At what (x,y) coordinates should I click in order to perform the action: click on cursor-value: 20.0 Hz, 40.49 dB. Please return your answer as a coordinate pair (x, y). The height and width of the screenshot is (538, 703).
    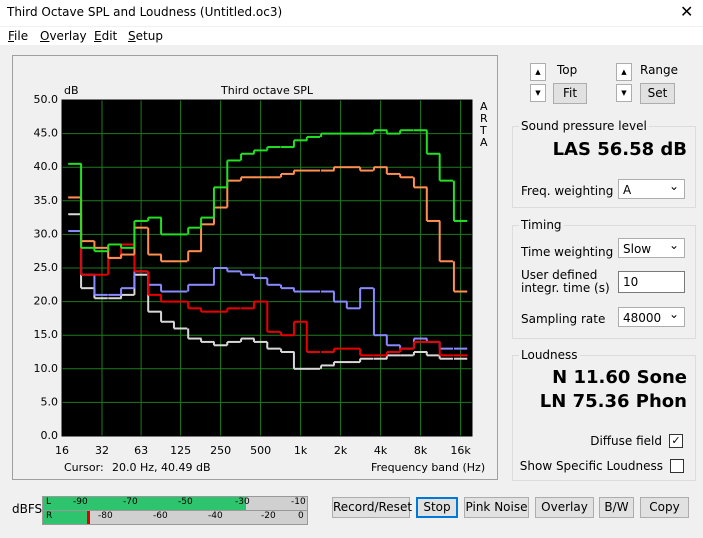
    Looking at the image, I should click on (161, 467).